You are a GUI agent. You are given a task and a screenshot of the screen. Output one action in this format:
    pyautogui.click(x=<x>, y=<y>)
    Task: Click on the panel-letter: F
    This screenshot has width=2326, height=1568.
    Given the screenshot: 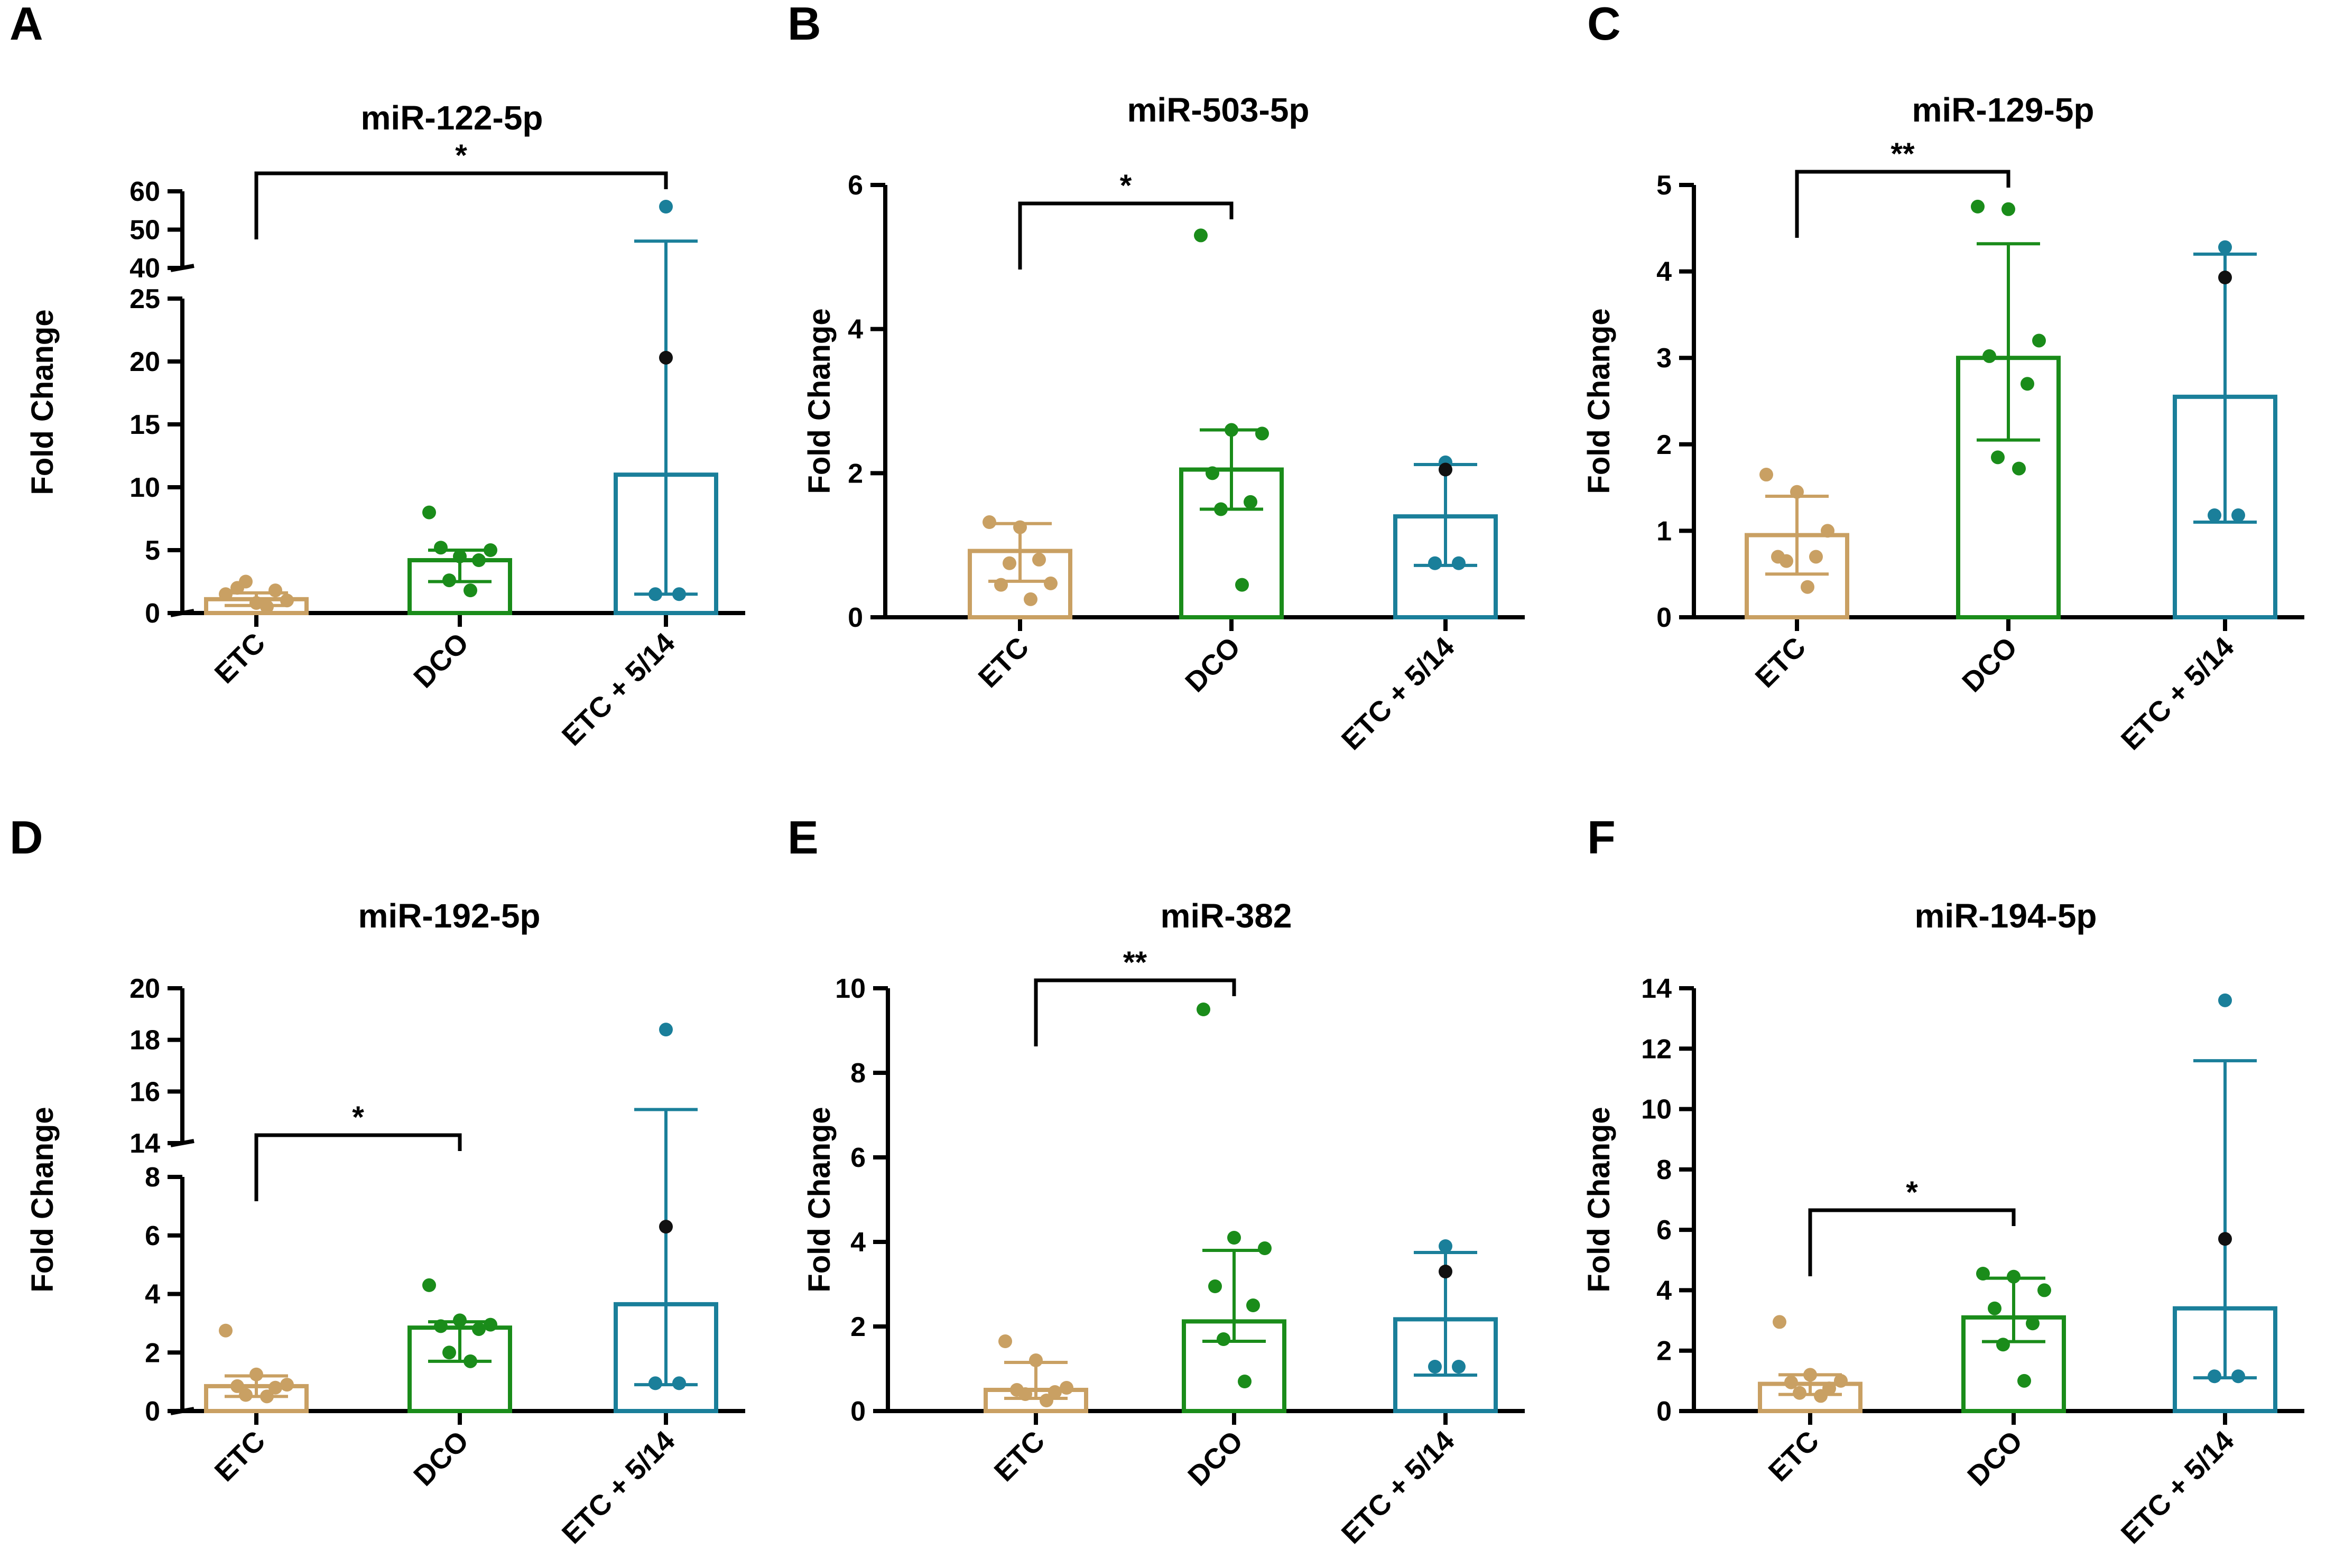 What is the action you would take?
    pyautogui.click(x=1601, y=838)
    